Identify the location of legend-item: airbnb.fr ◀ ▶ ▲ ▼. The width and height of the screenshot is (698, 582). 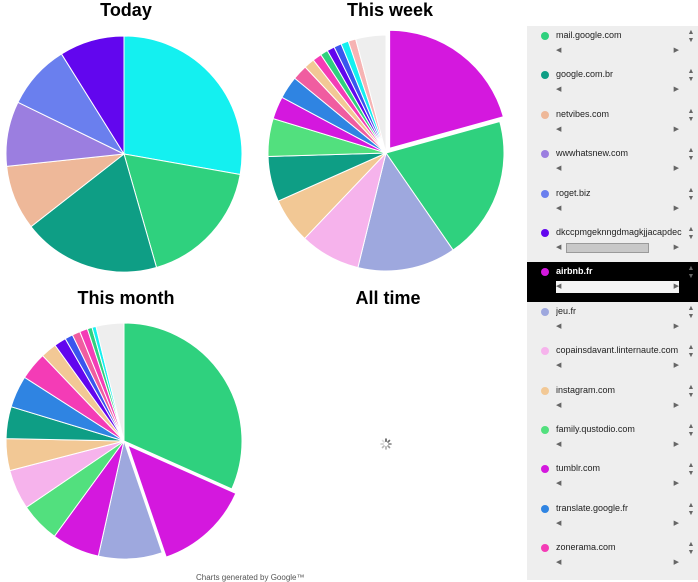
(612, 282).